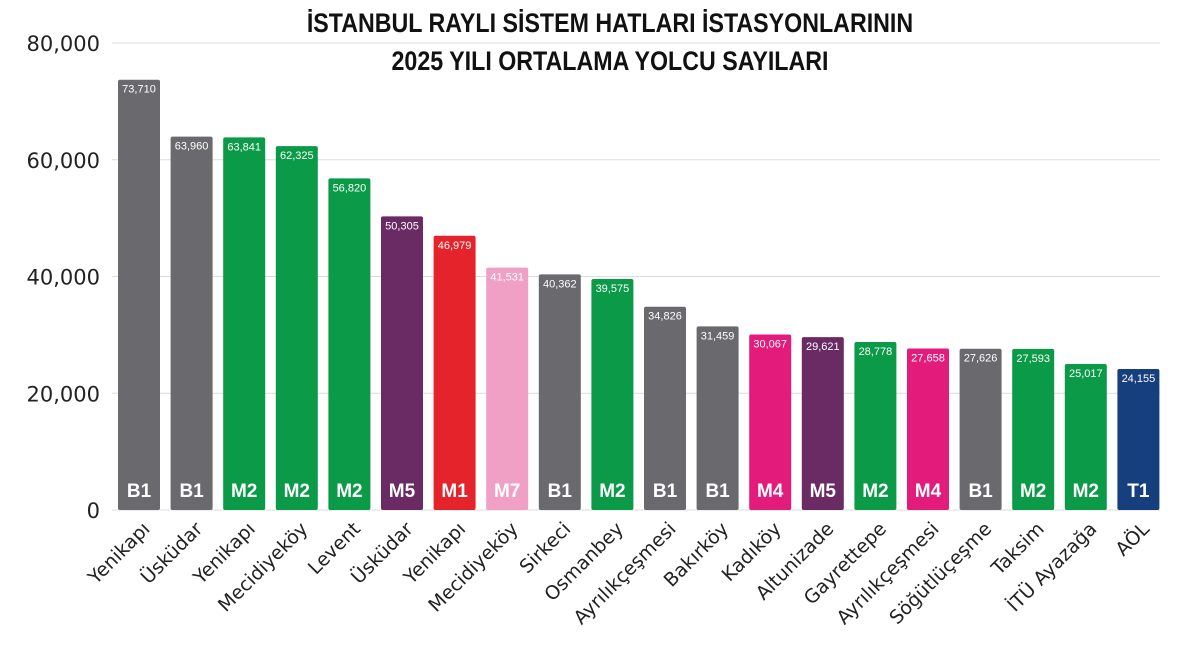 The height and width of the screenshot is (670, 1200). I want to click on y-tick-label: 0, so click(93, 511).